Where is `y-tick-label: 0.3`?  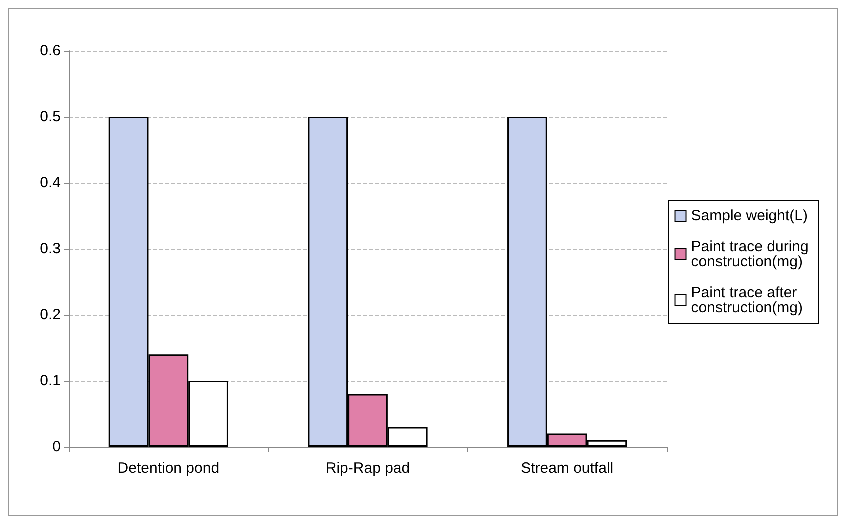
y-tick-label: 0.3 is located at coordinates (50, 249).